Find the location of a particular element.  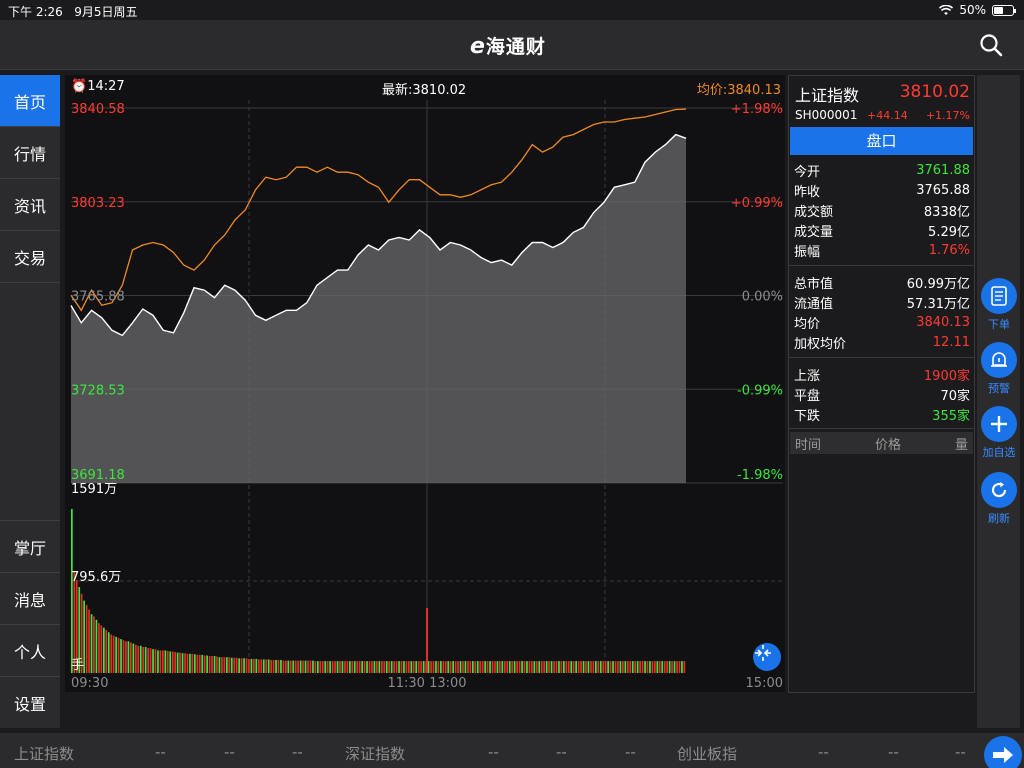

alert-button: 预警 is located at coordinates (999, 369).